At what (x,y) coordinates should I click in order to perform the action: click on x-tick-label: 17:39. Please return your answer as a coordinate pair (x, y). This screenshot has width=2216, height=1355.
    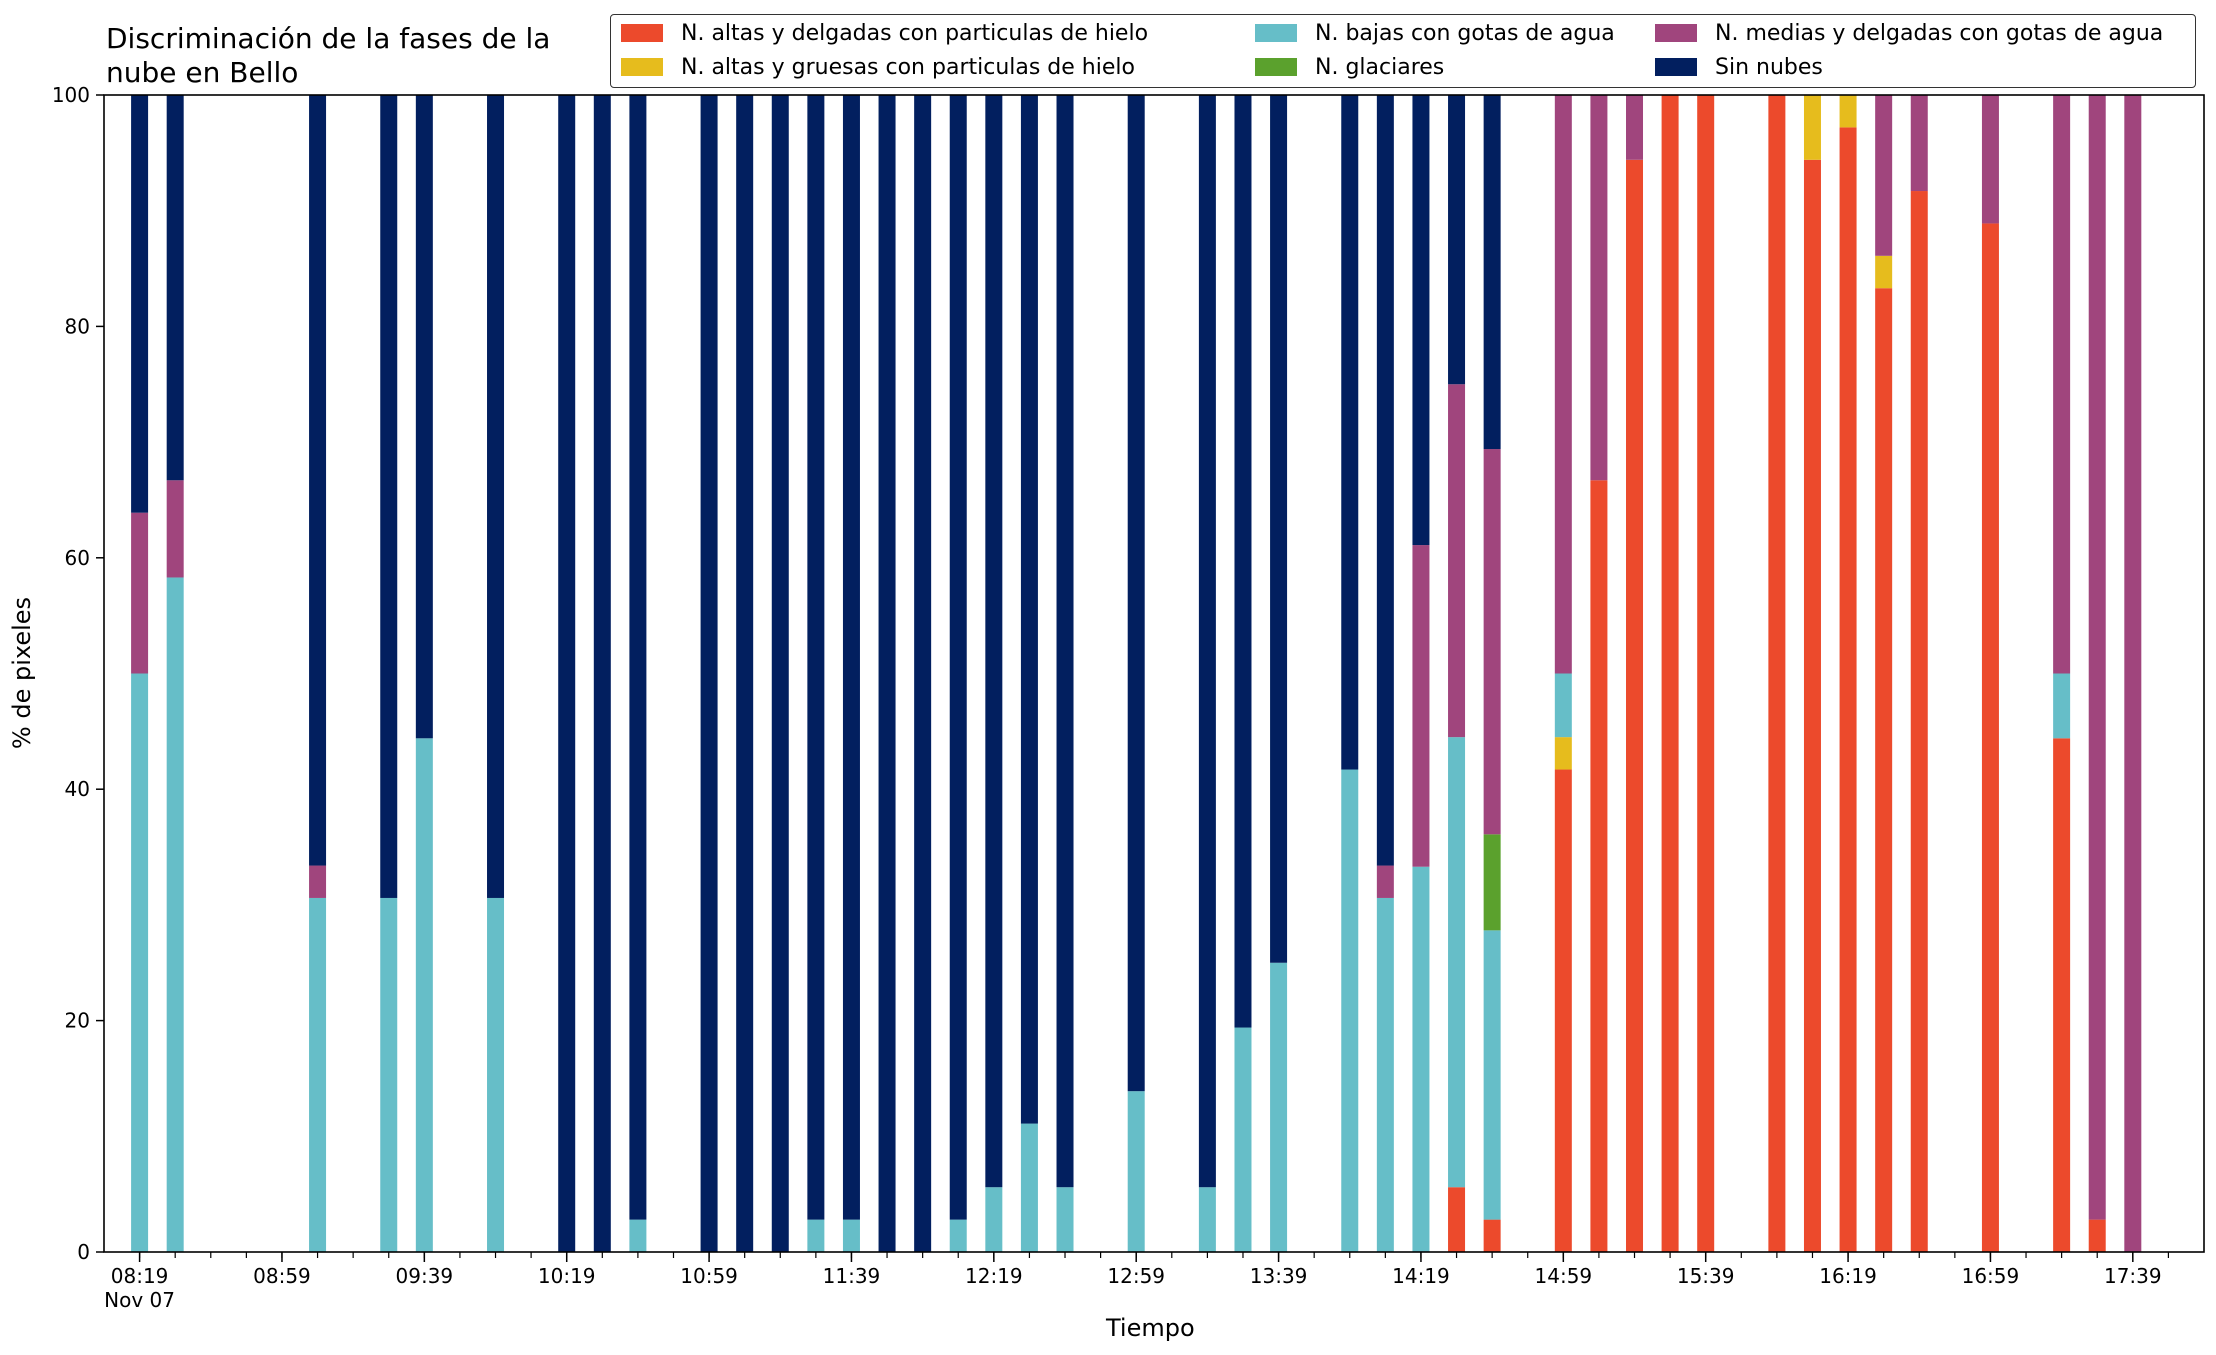
    Looking at the image, I should click on (2133, 1276).